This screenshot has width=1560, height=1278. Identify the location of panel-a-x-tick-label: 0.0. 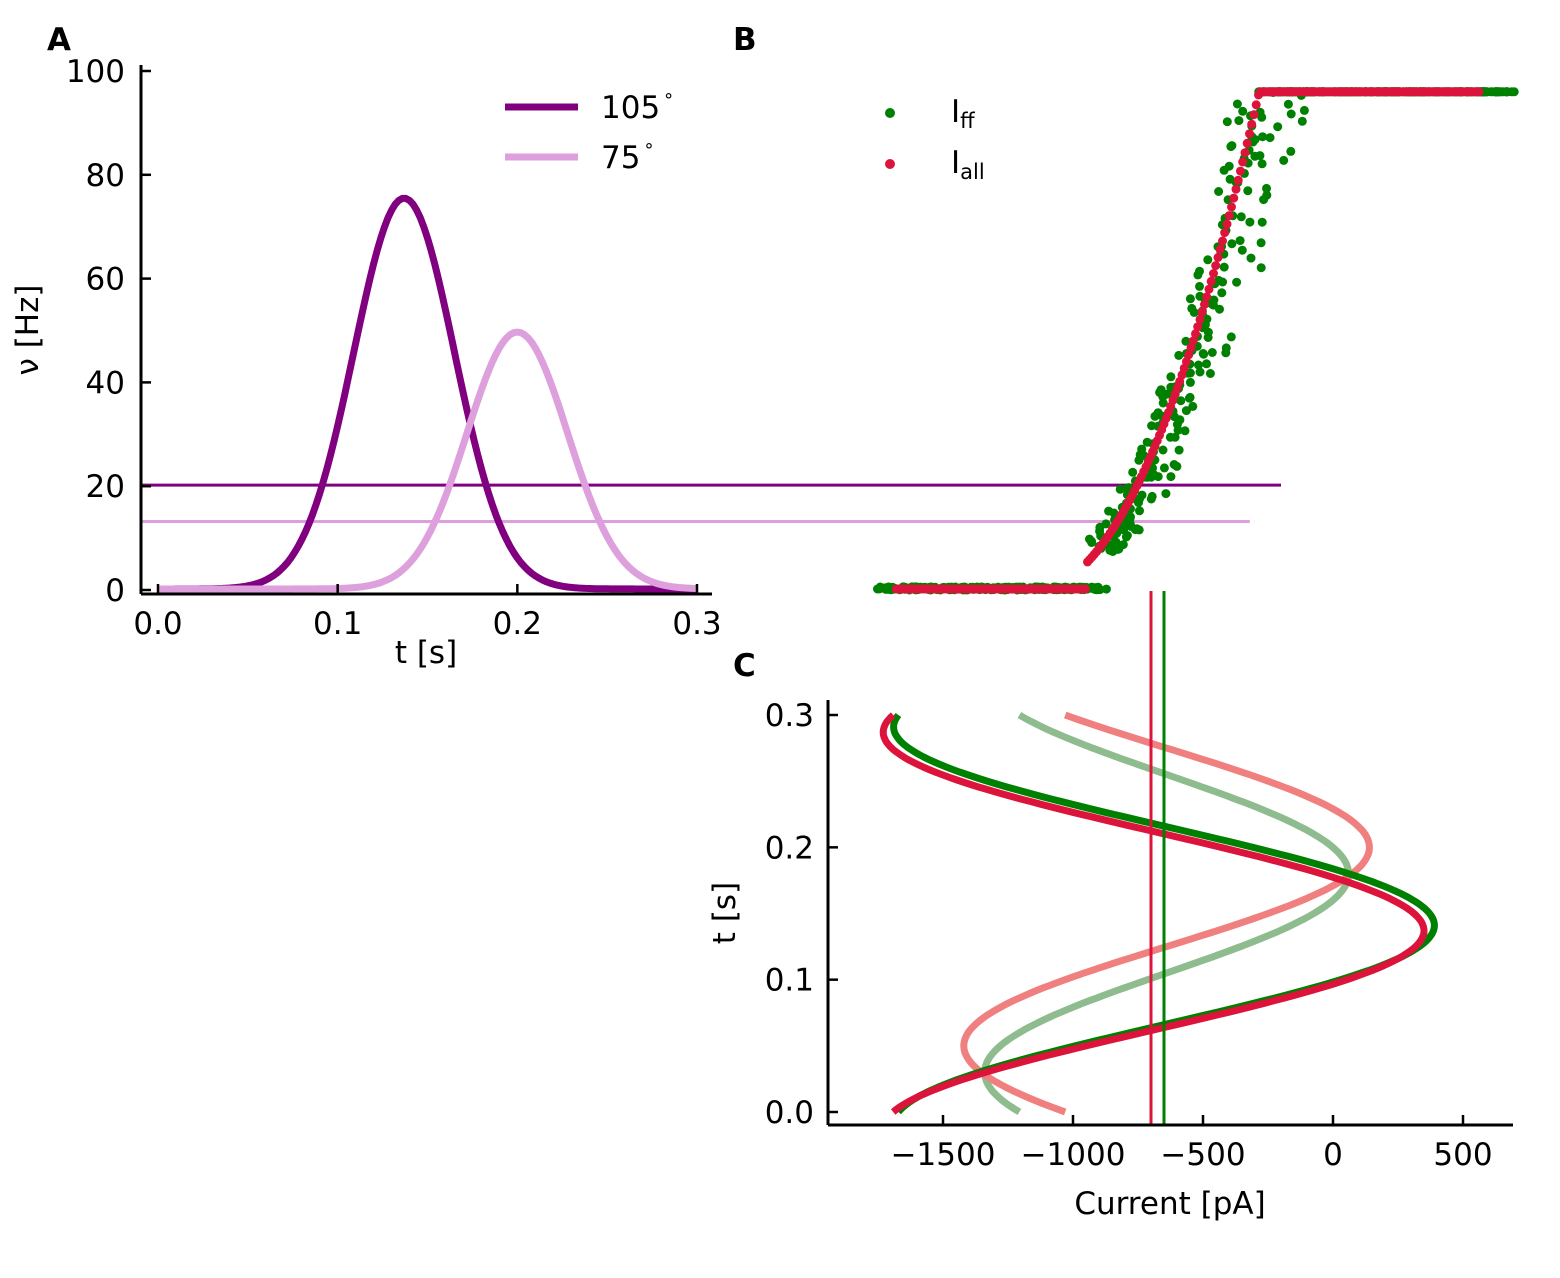
(157, 624).